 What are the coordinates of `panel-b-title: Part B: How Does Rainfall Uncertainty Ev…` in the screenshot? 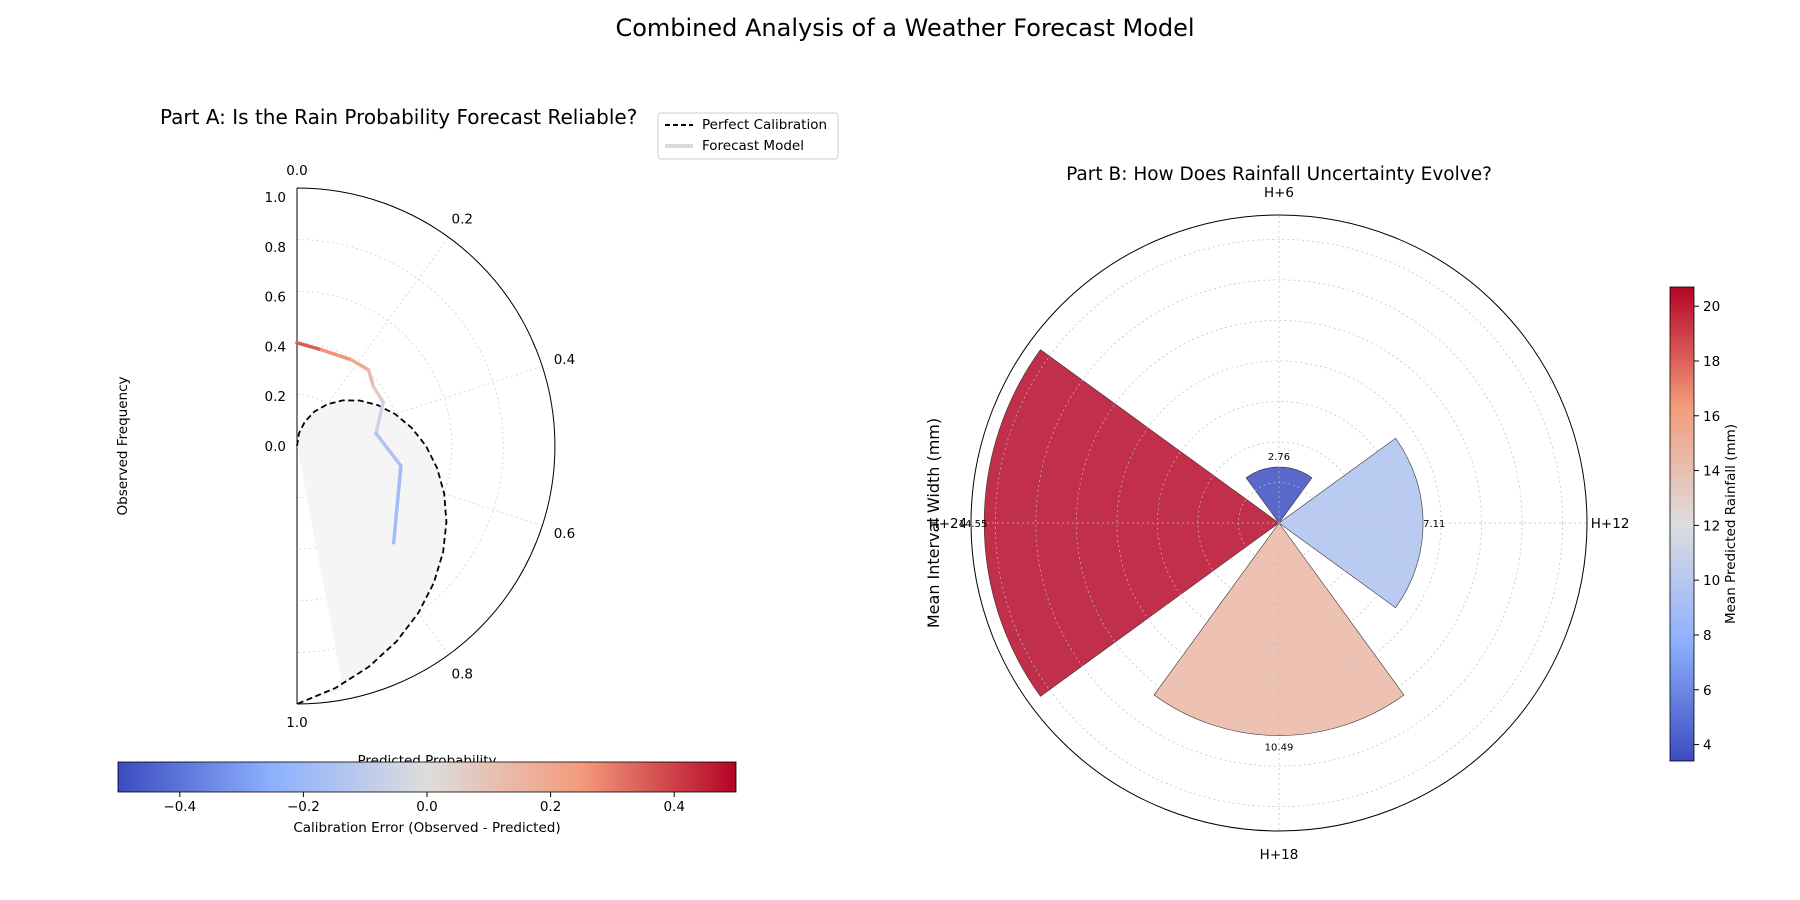 It's located at (1279, 174).